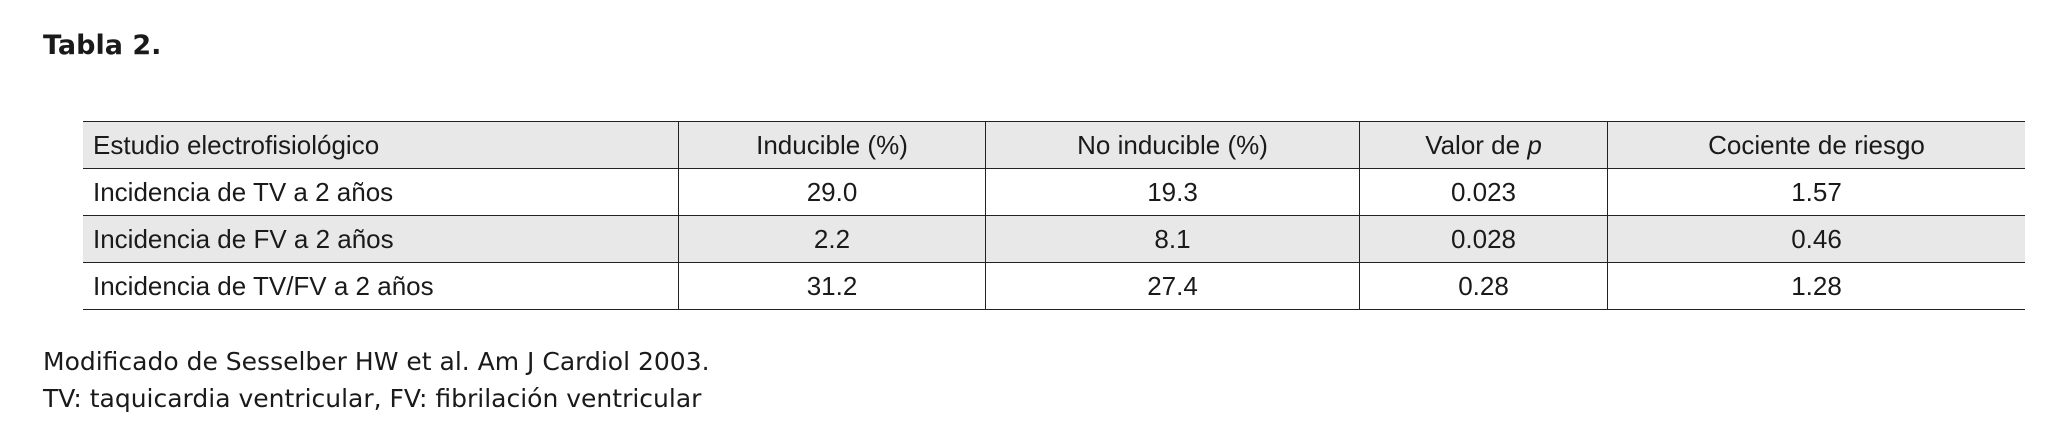 This screenshot has height=445, width=2050. I want to click on table-cell: 1.28, so click(1816, 286).